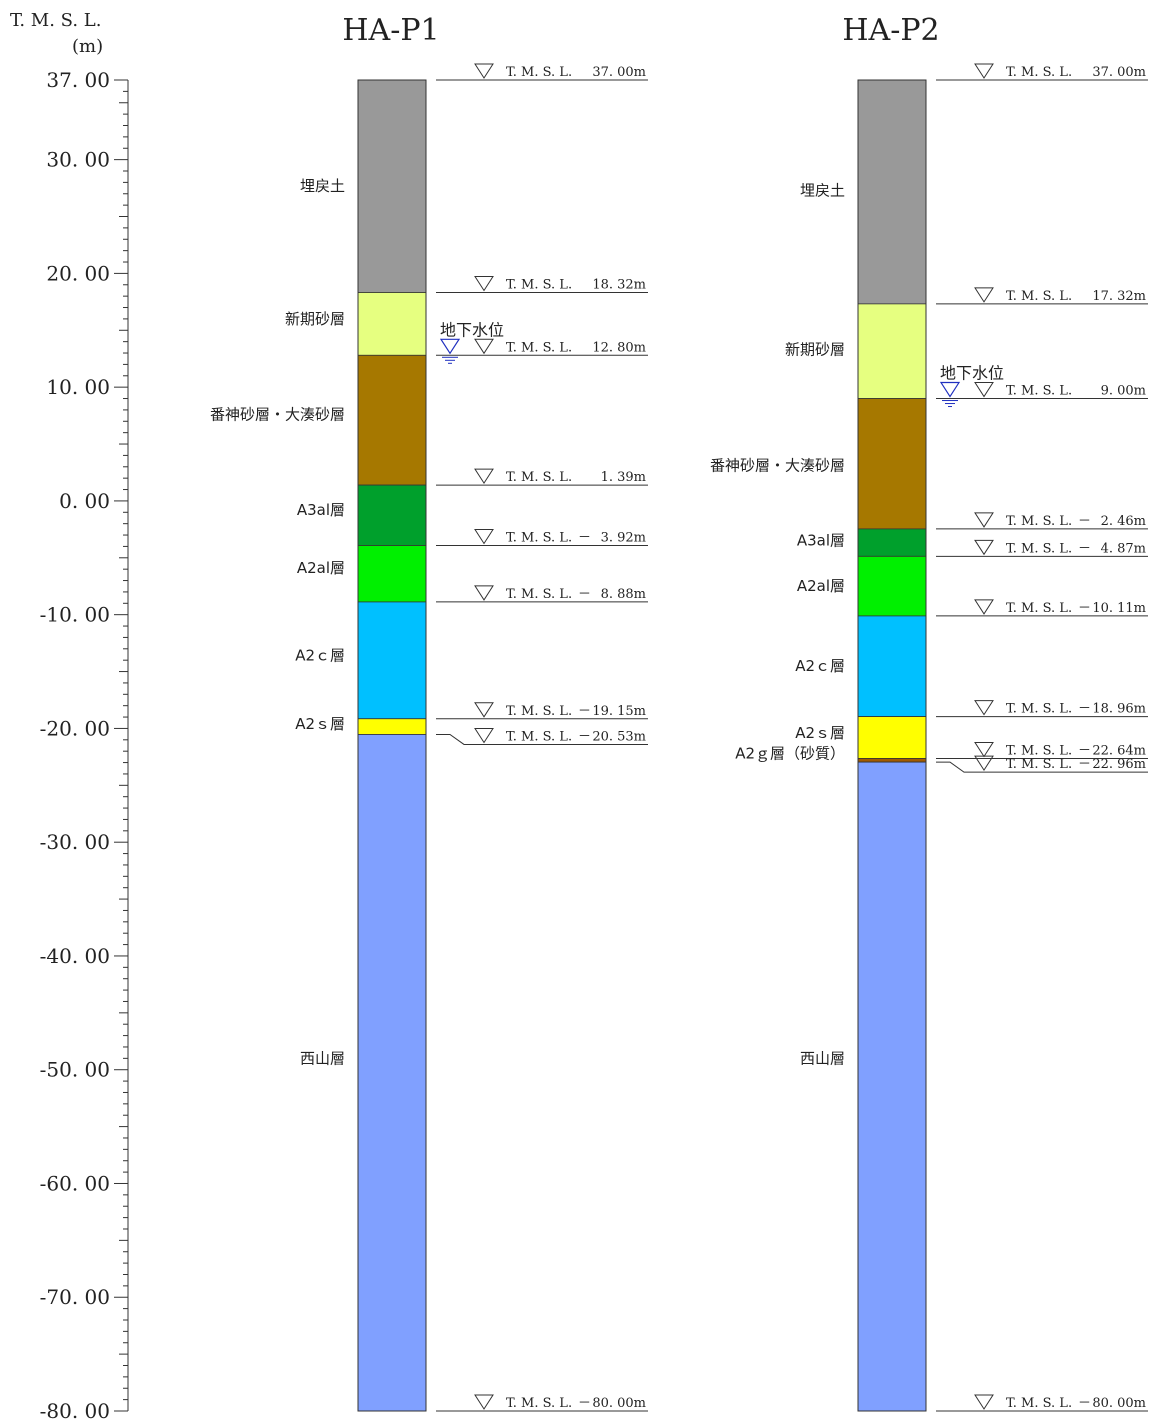 This screenshot has width=1160, height=1422. Describe the element at coordinates (1119, 608) in the screenshot. I see `elevation-value: 10. 11m` at that location.